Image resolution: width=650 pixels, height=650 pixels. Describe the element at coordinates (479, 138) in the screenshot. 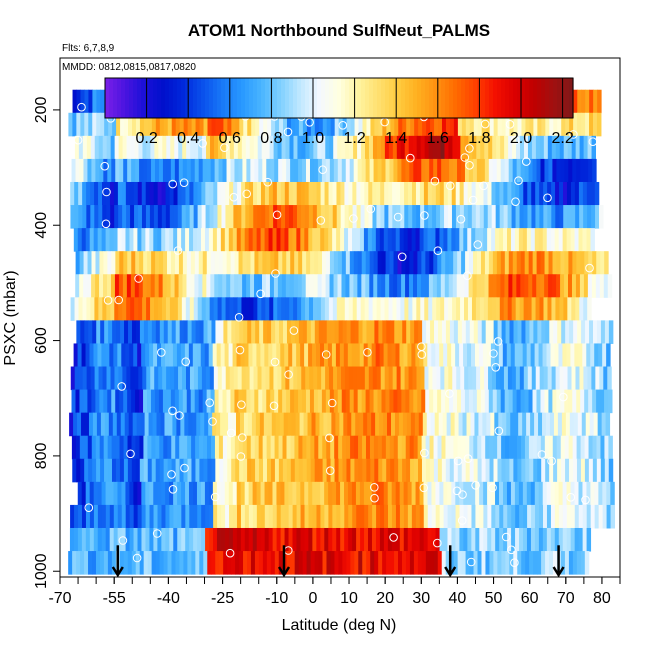

I see `colorbar-tick-label: 1.8` at that location.